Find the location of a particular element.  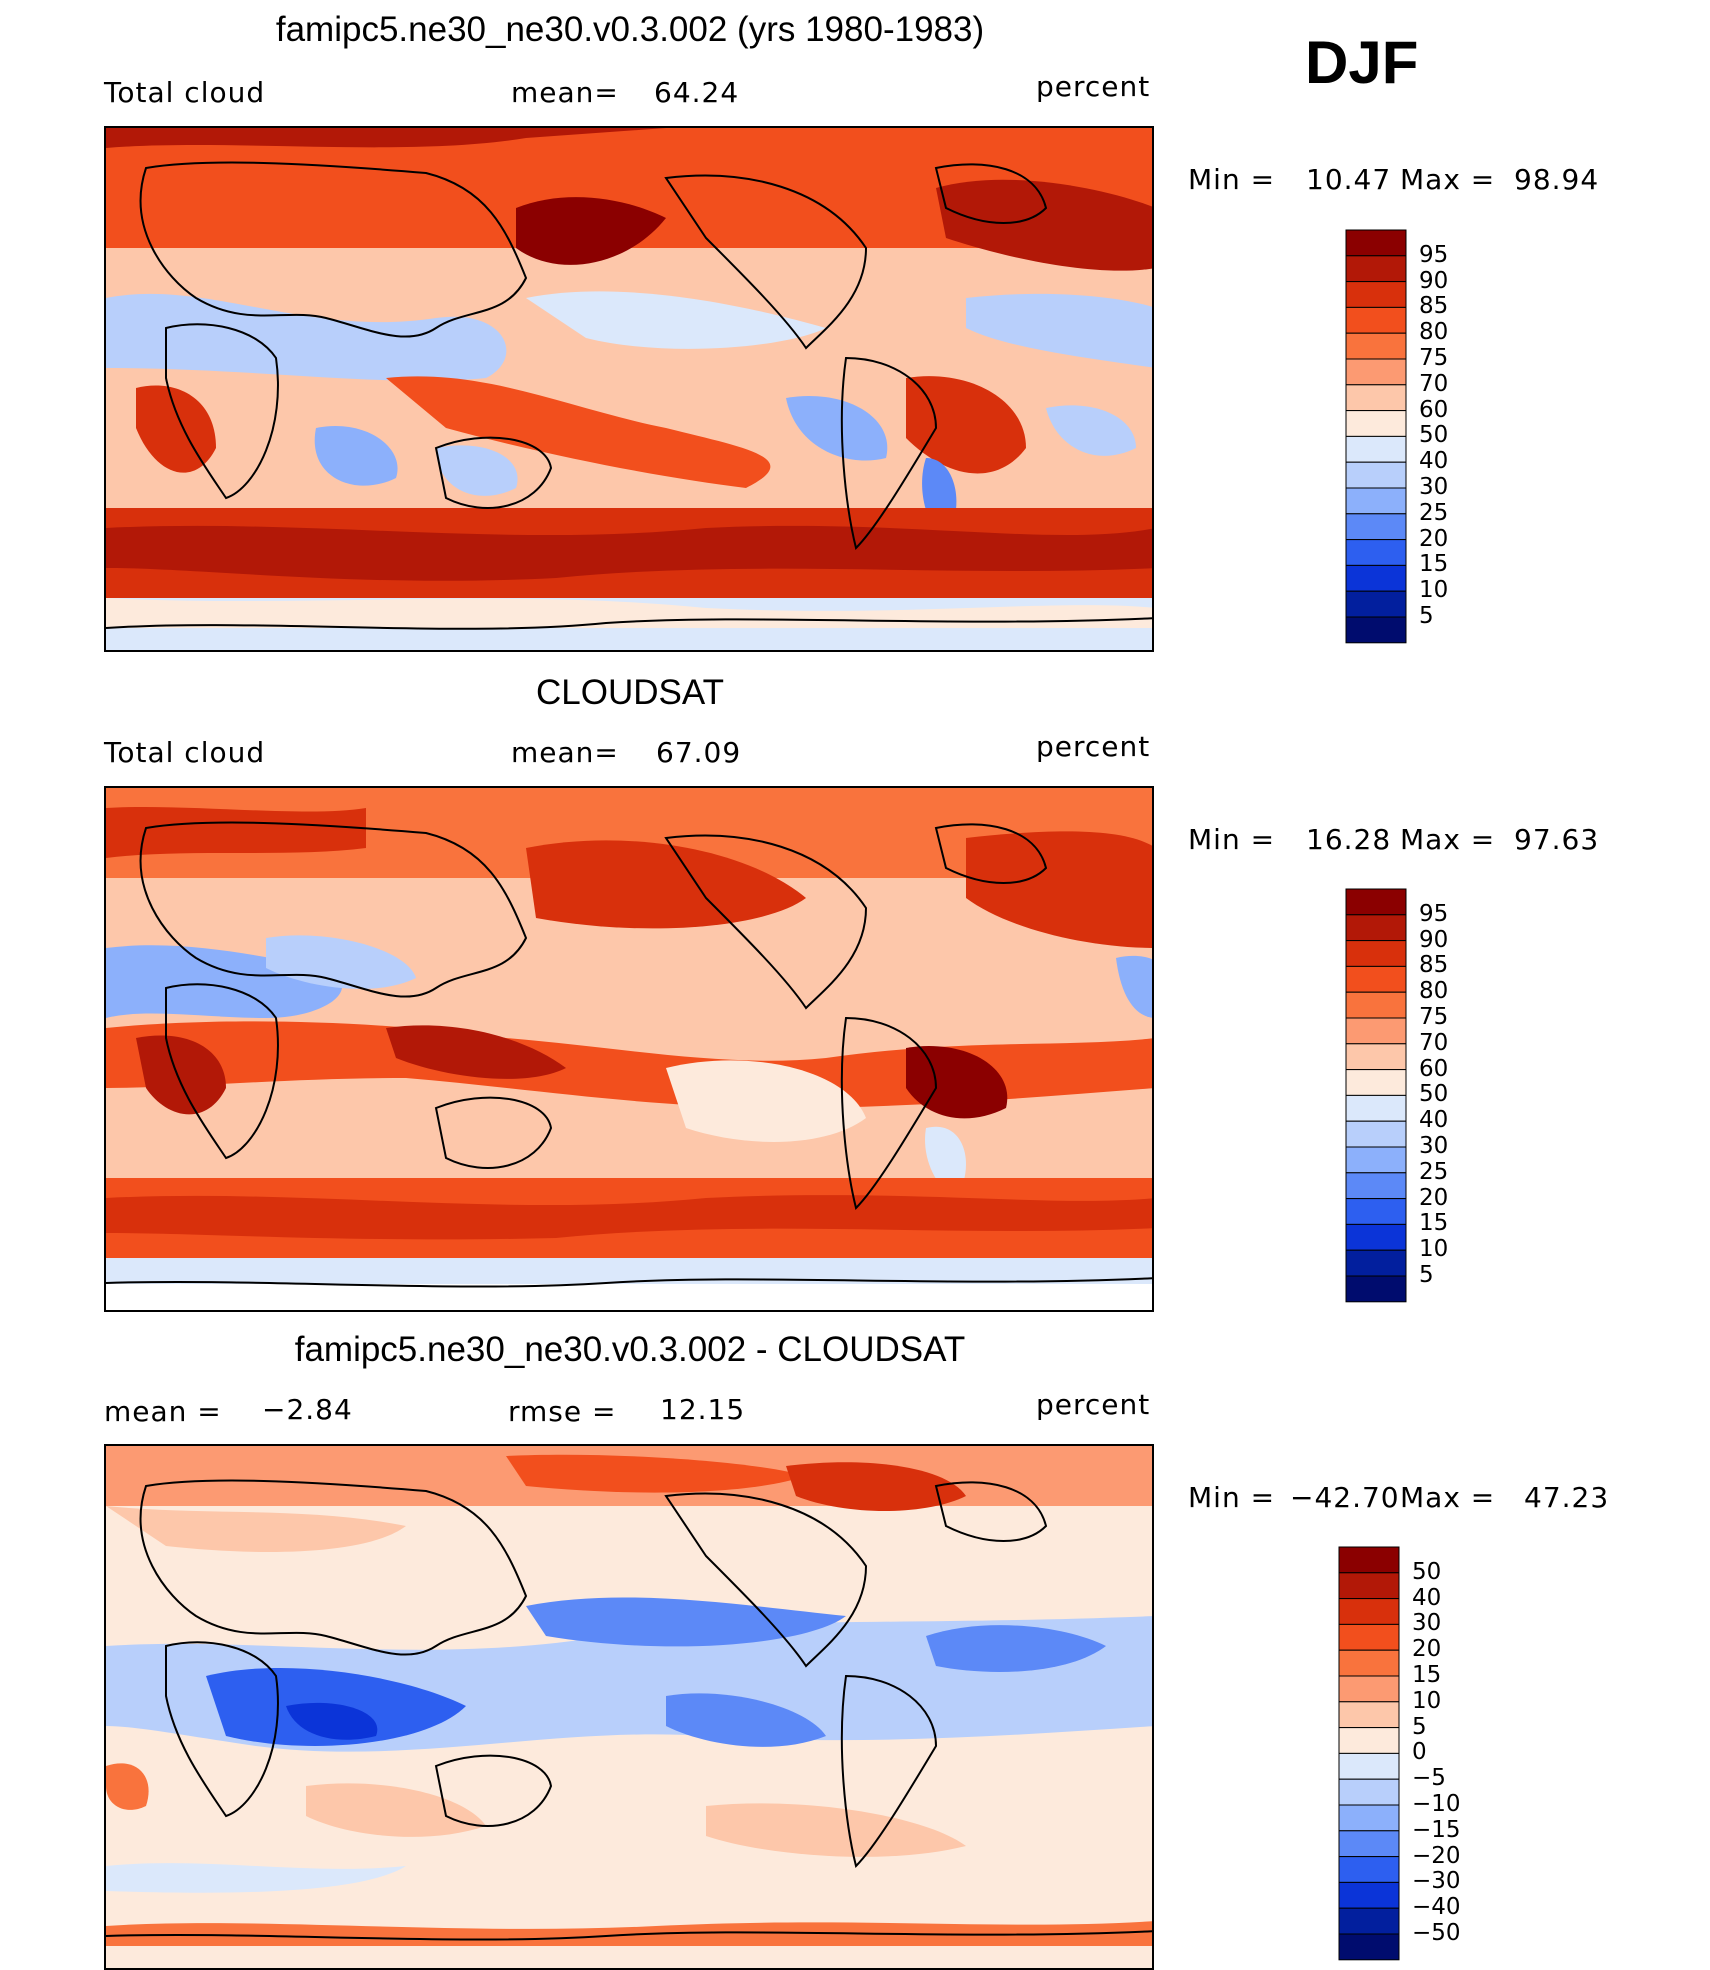

panel-1-mean-label: mean= is located at coordinates (565, 92).